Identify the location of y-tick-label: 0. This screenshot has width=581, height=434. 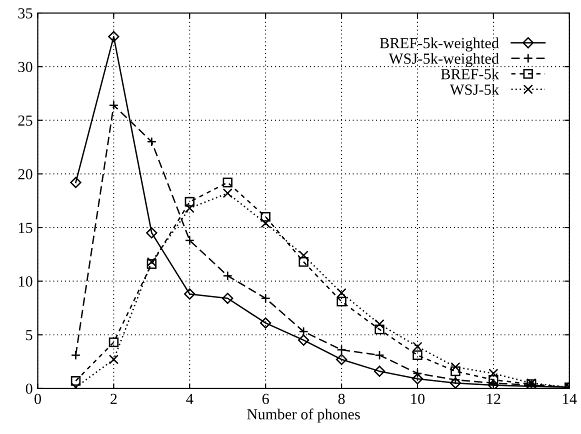
(29, 389).